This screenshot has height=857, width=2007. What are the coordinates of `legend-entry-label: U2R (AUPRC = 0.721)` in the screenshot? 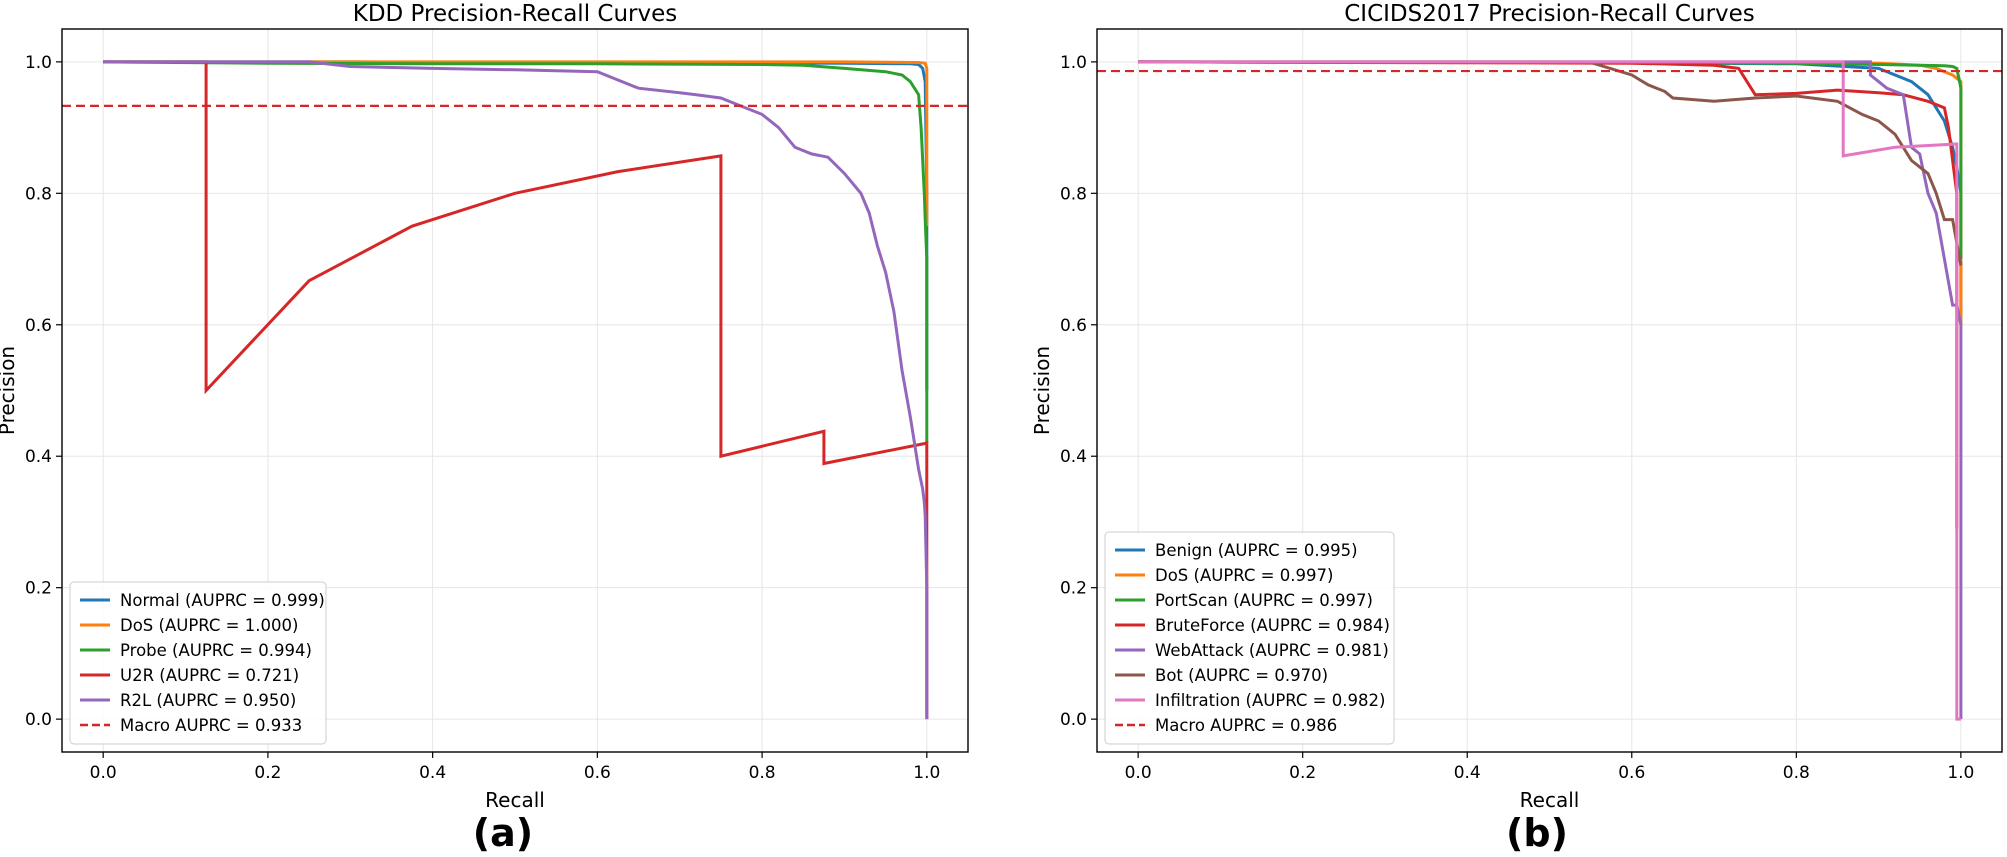 It's located at (209, 675).